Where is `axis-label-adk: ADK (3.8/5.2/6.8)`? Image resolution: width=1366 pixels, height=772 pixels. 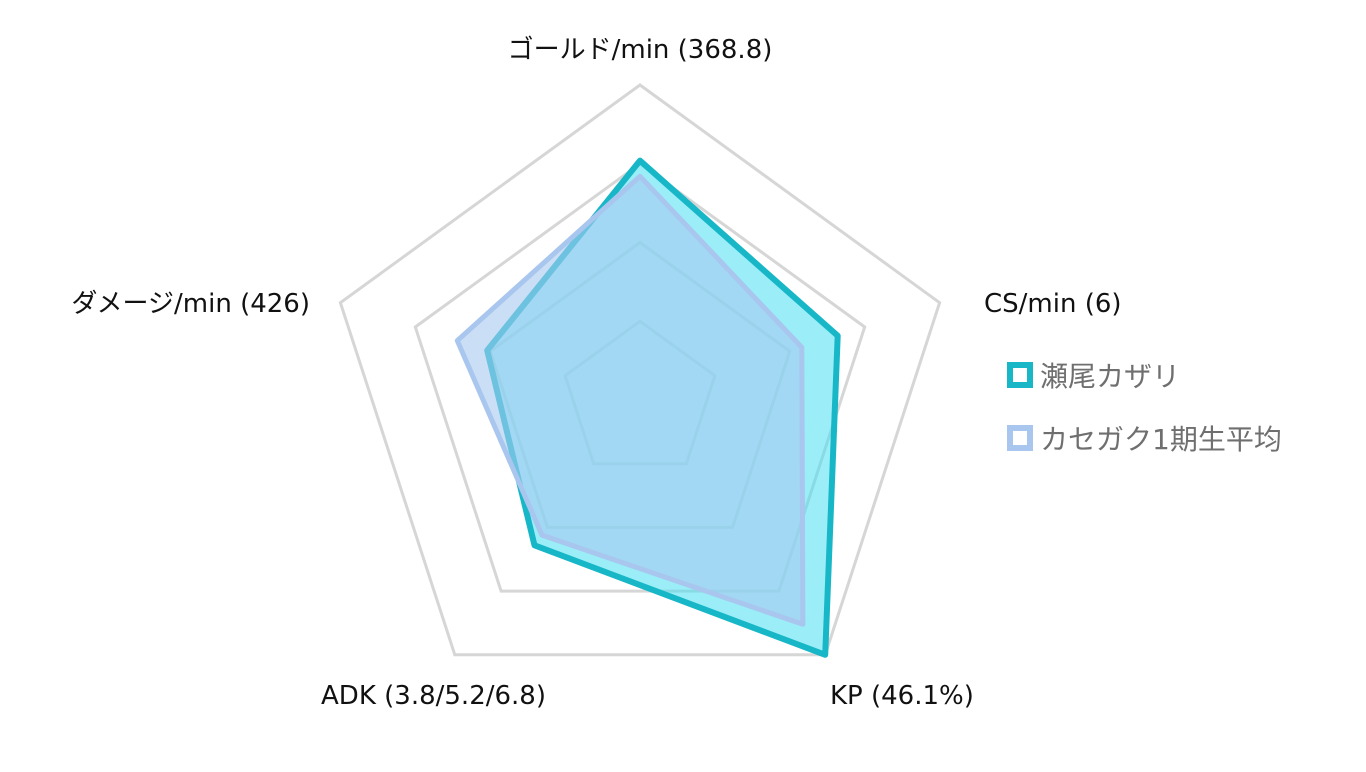
axis-label-adk: ADK (3.8/5.2/6.8) is located at coordinates (433, 696).